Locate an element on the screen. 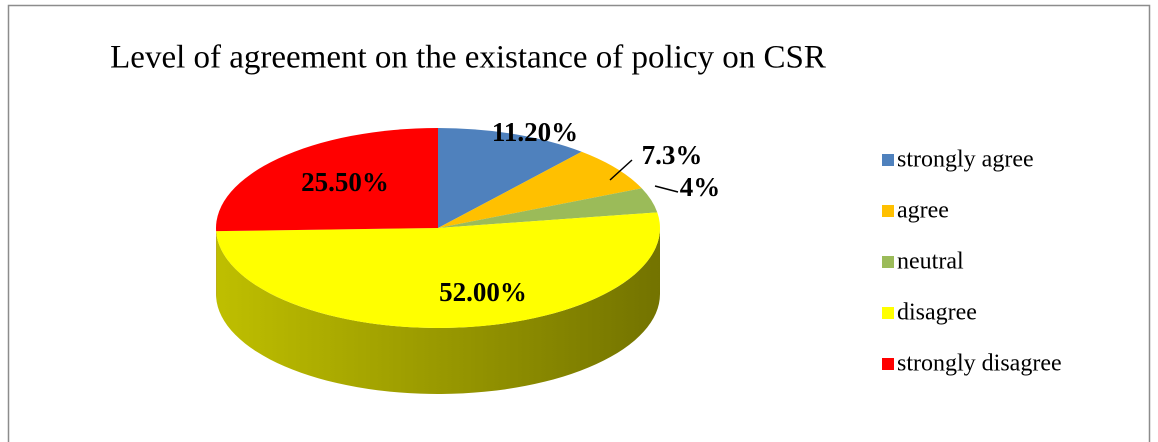 The width and height of the screenshot is (1158, 442). legend-label: strongly disagree is located at coordinates (979, 364).